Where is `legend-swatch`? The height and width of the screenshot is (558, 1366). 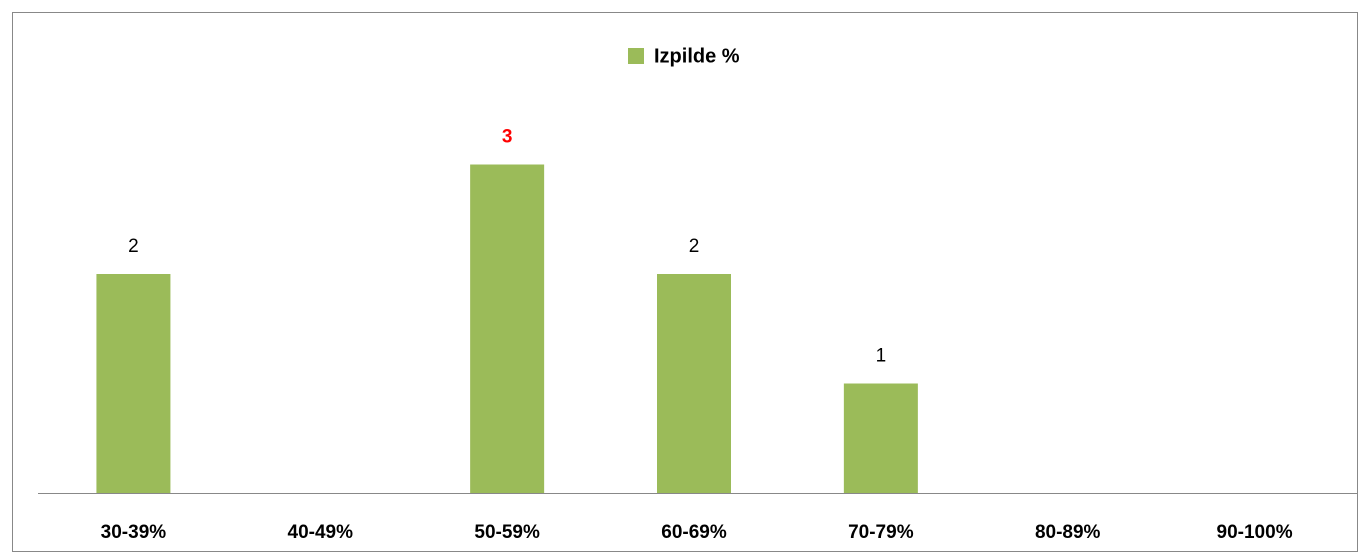
legend-swatch is located at coordinates (636, 56).